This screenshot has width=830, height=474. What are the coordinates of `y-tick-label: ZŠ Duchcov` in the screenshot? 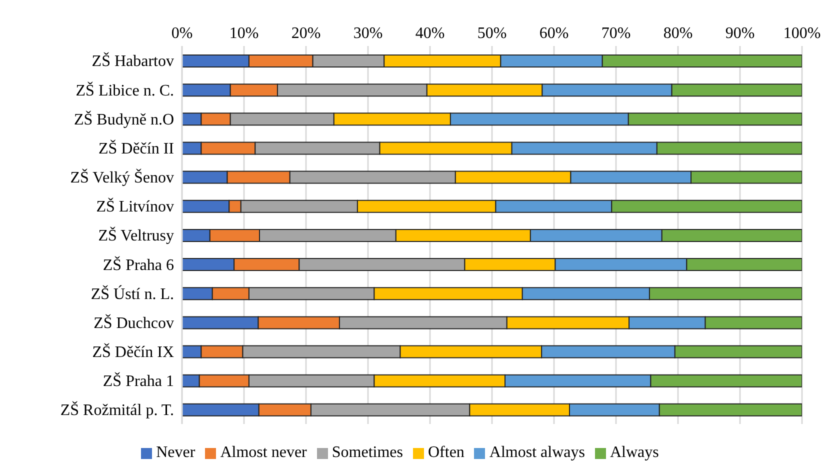 It's located at (134, 323).